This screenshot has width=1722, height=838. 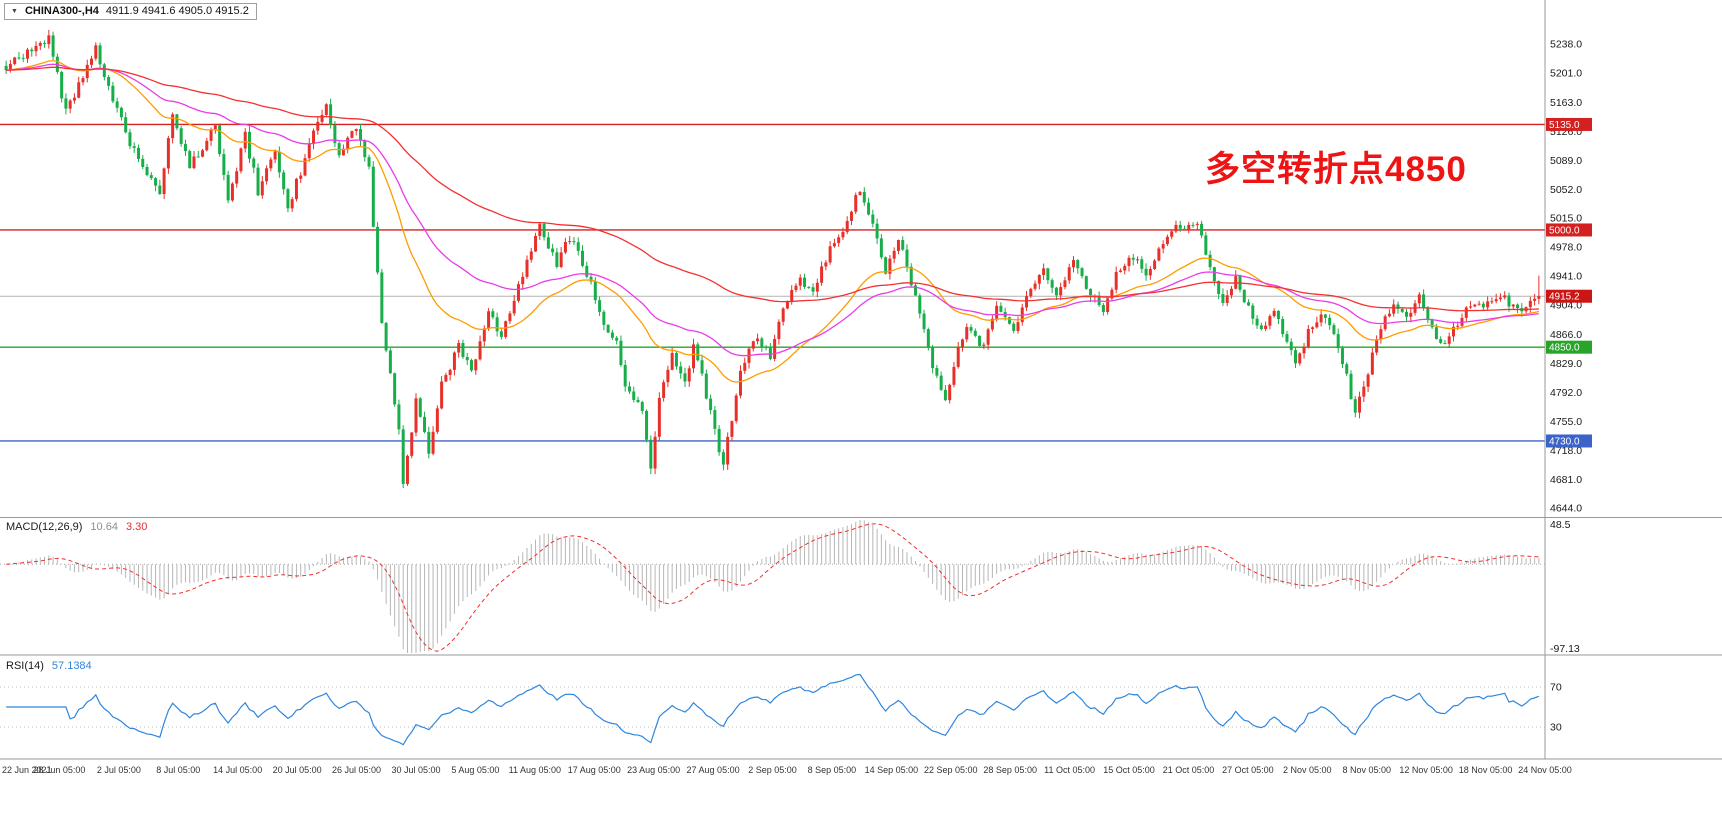 I want to click on macd-histogram, so click(x=774, y=586).